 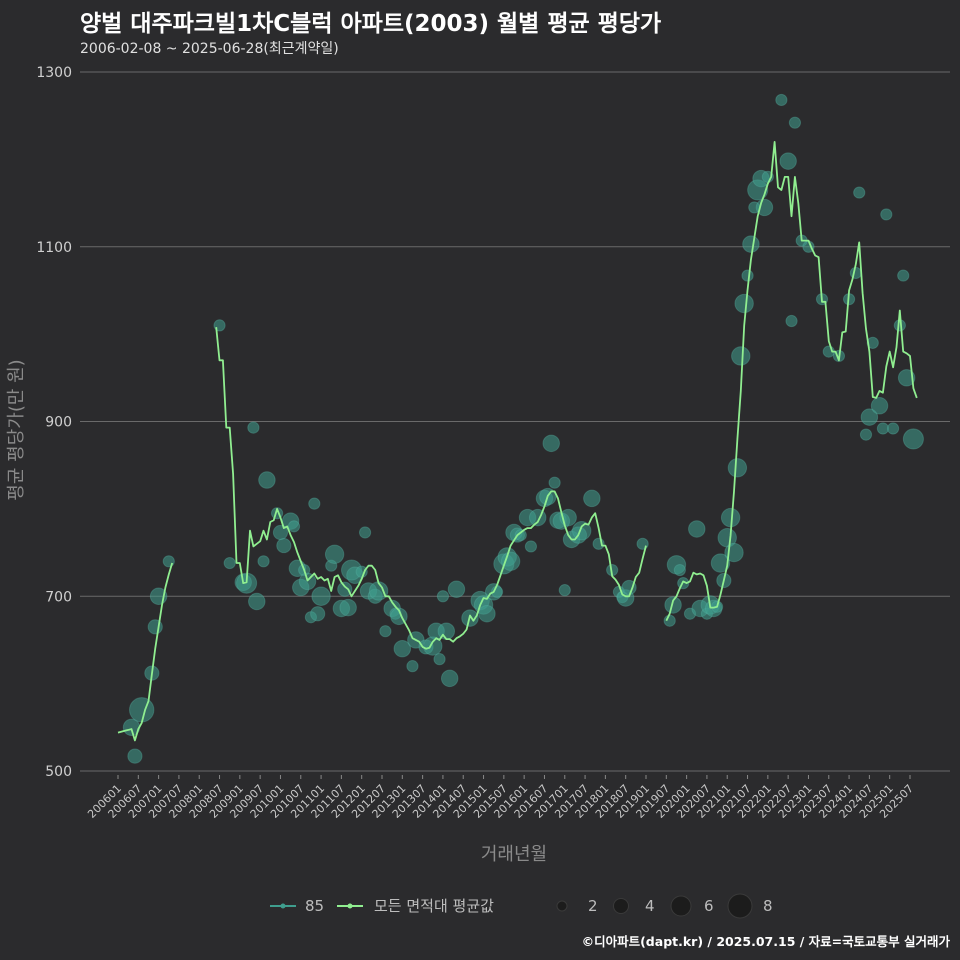 I want to click on chart-subtitle: 2006-02-08 ~ 2025-06-28(최근계약일), so click(x=209, y=49).